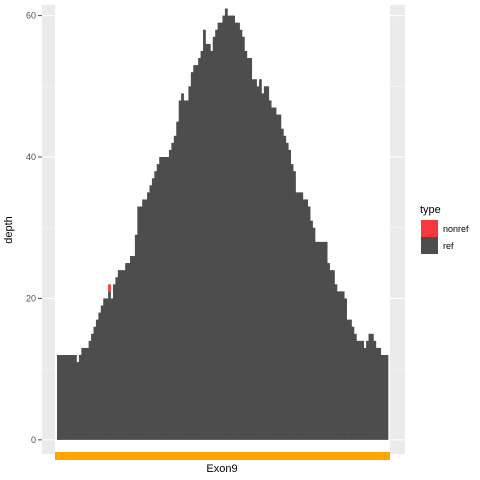 The image size is (480, 480). Describe the element at coordinates (221, 469) in the screenshot. I see `exon-track-label: Exon9` at that location.